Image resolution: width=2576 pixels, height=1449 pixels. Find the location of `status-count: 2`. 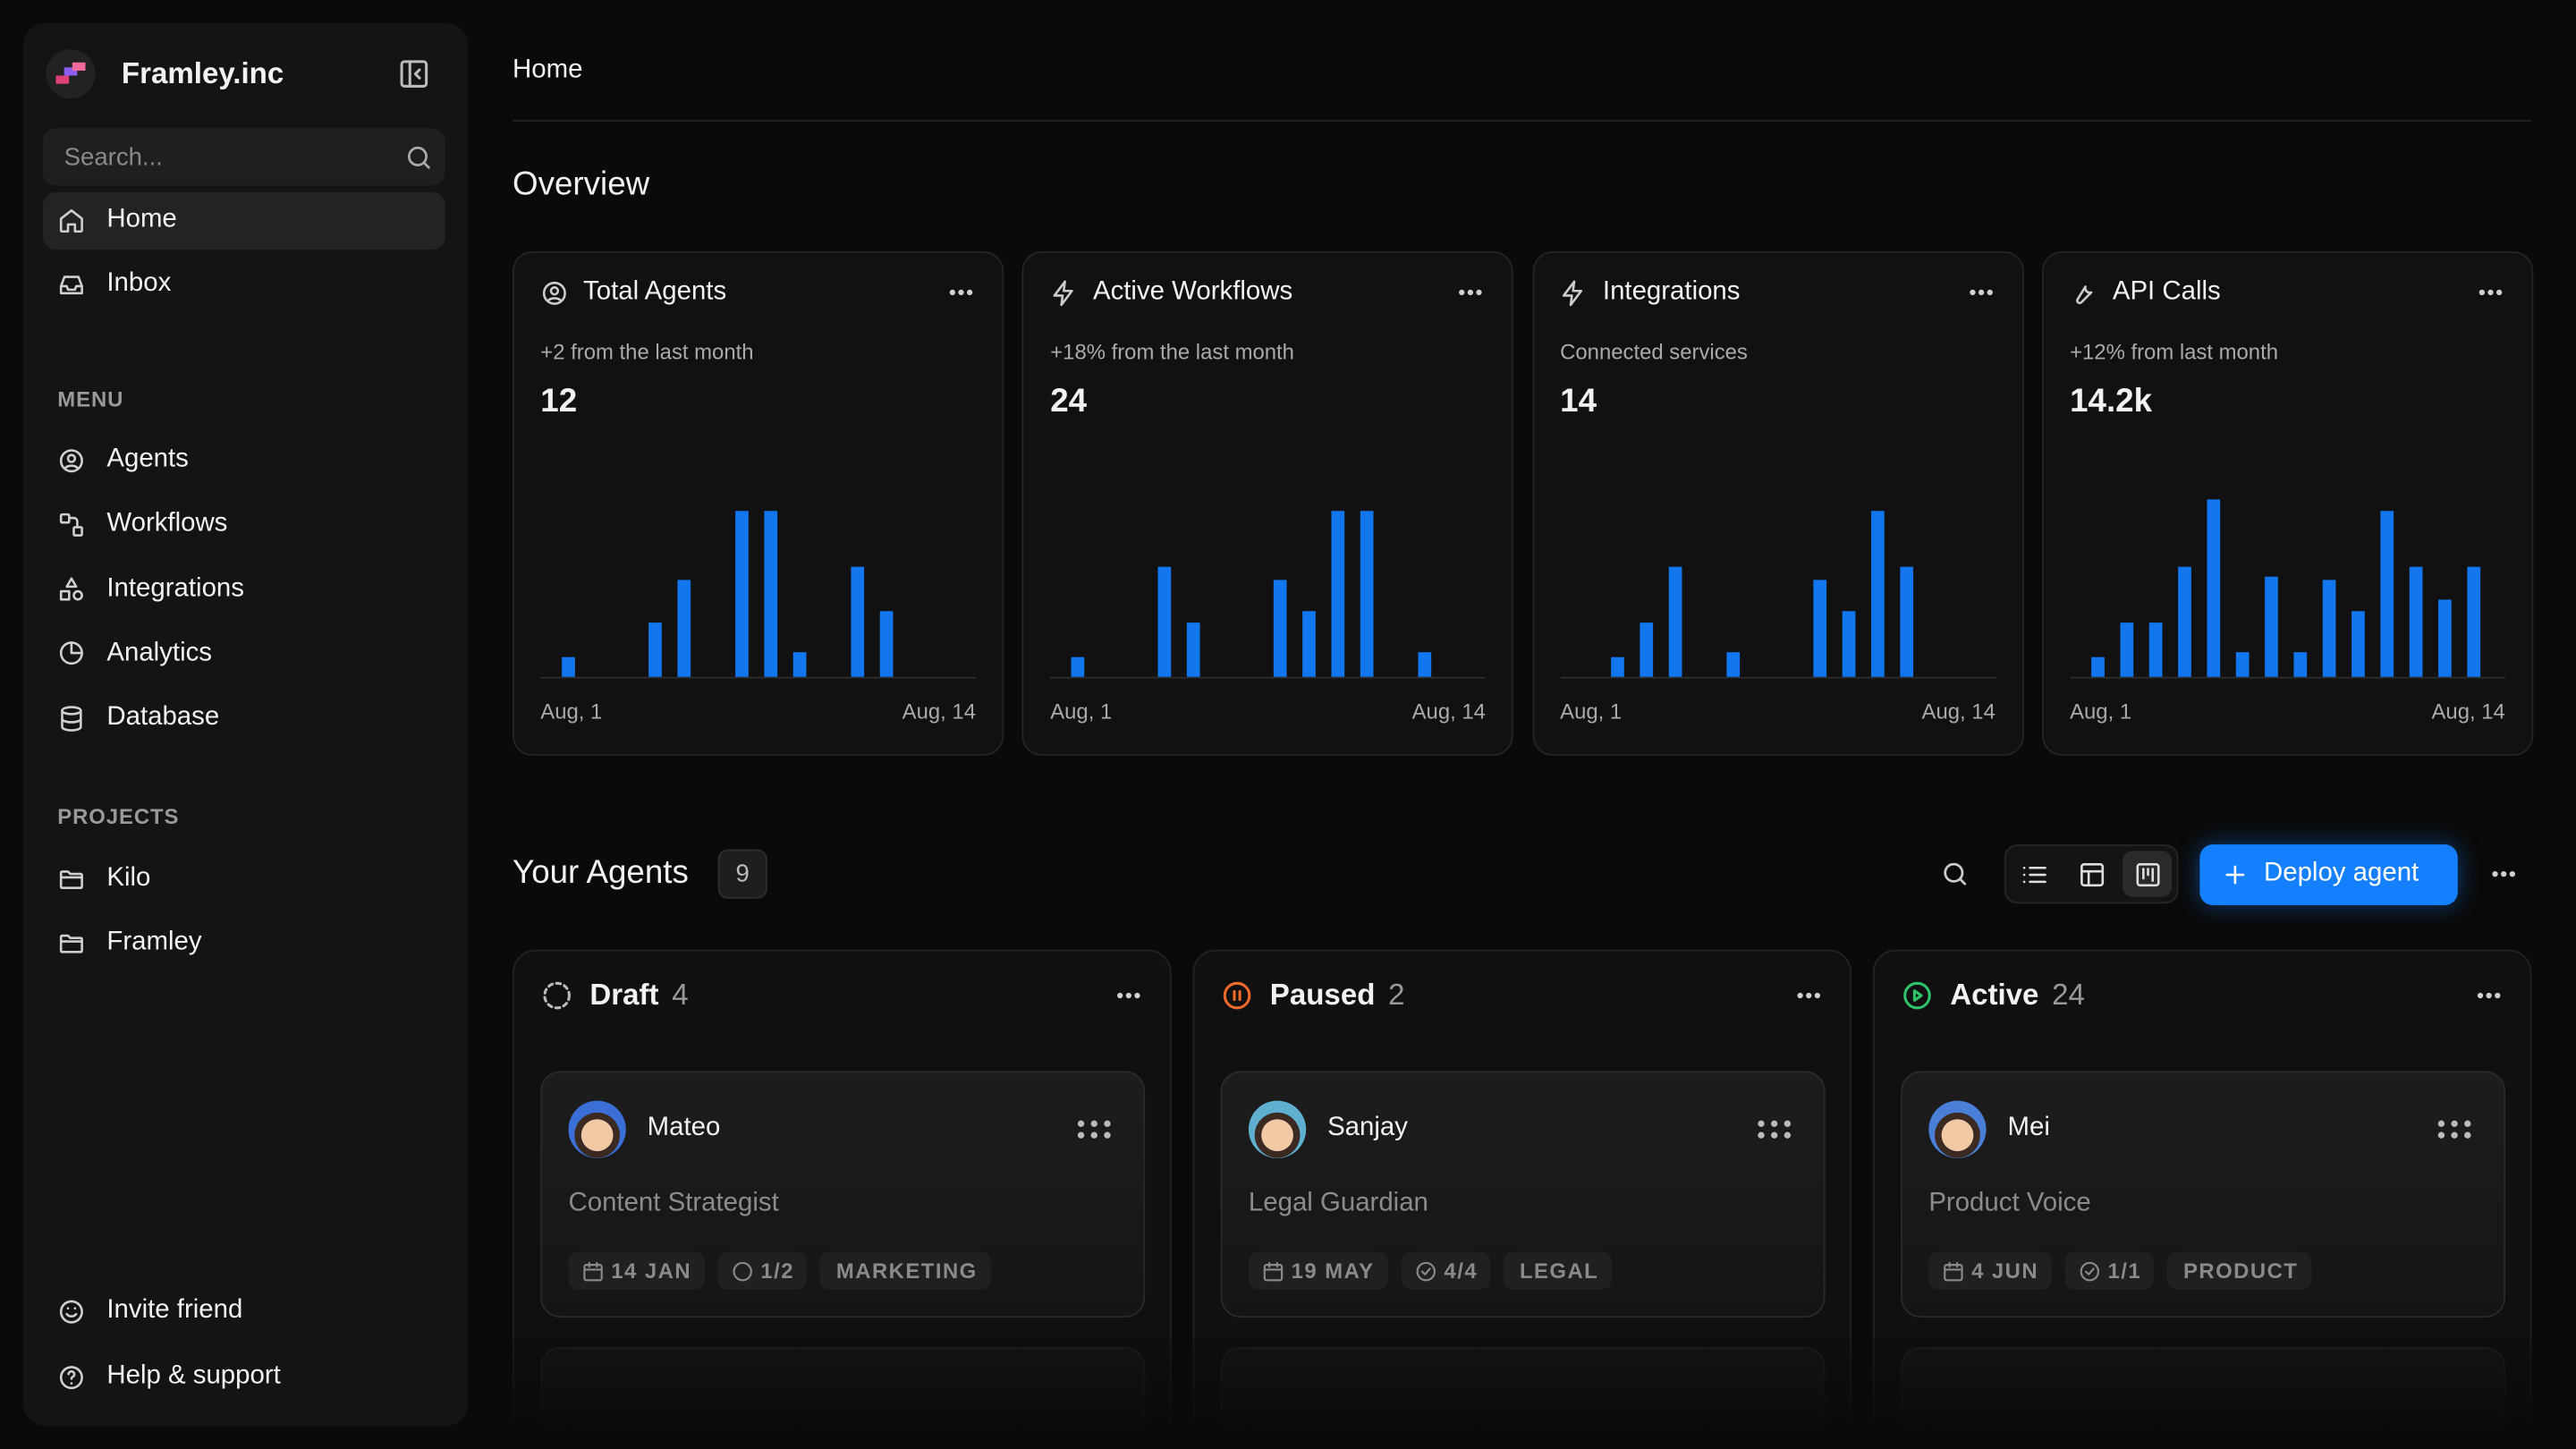

status-count: 2 is located at coordinates (1396, 995).